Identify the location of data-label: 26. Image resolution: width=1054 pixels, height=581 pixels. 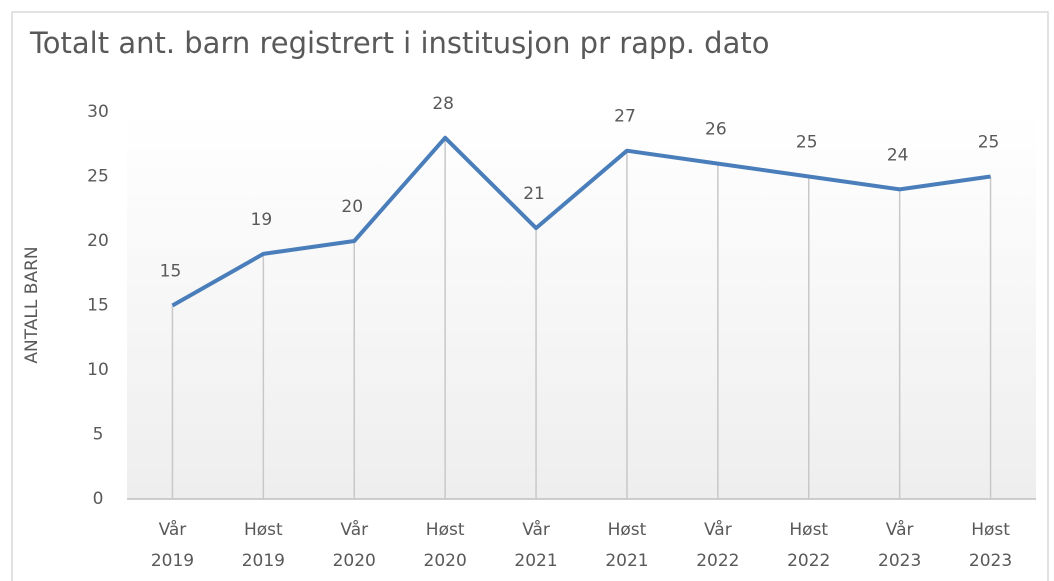
(716, 130).